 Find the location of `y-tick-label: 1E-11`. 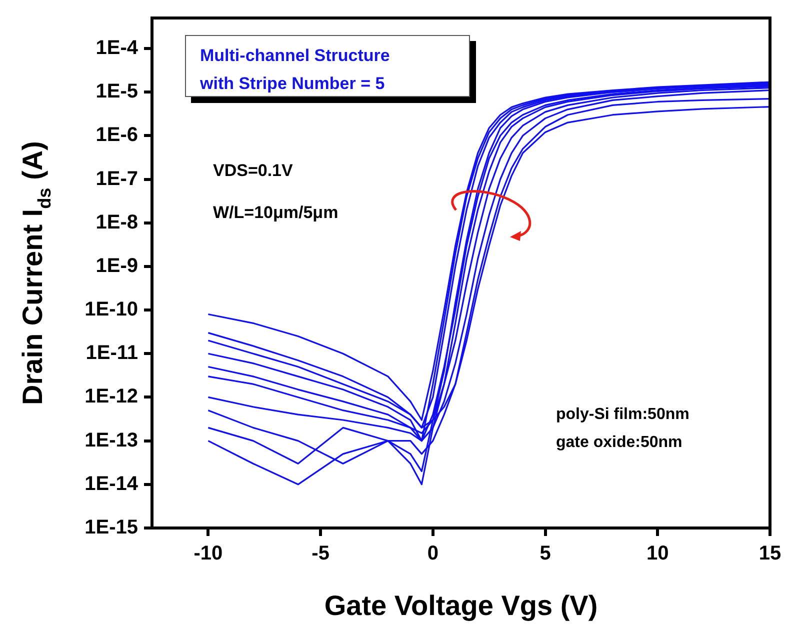

y-tick-label: 1E-11 is located at coordinates (112, 353).